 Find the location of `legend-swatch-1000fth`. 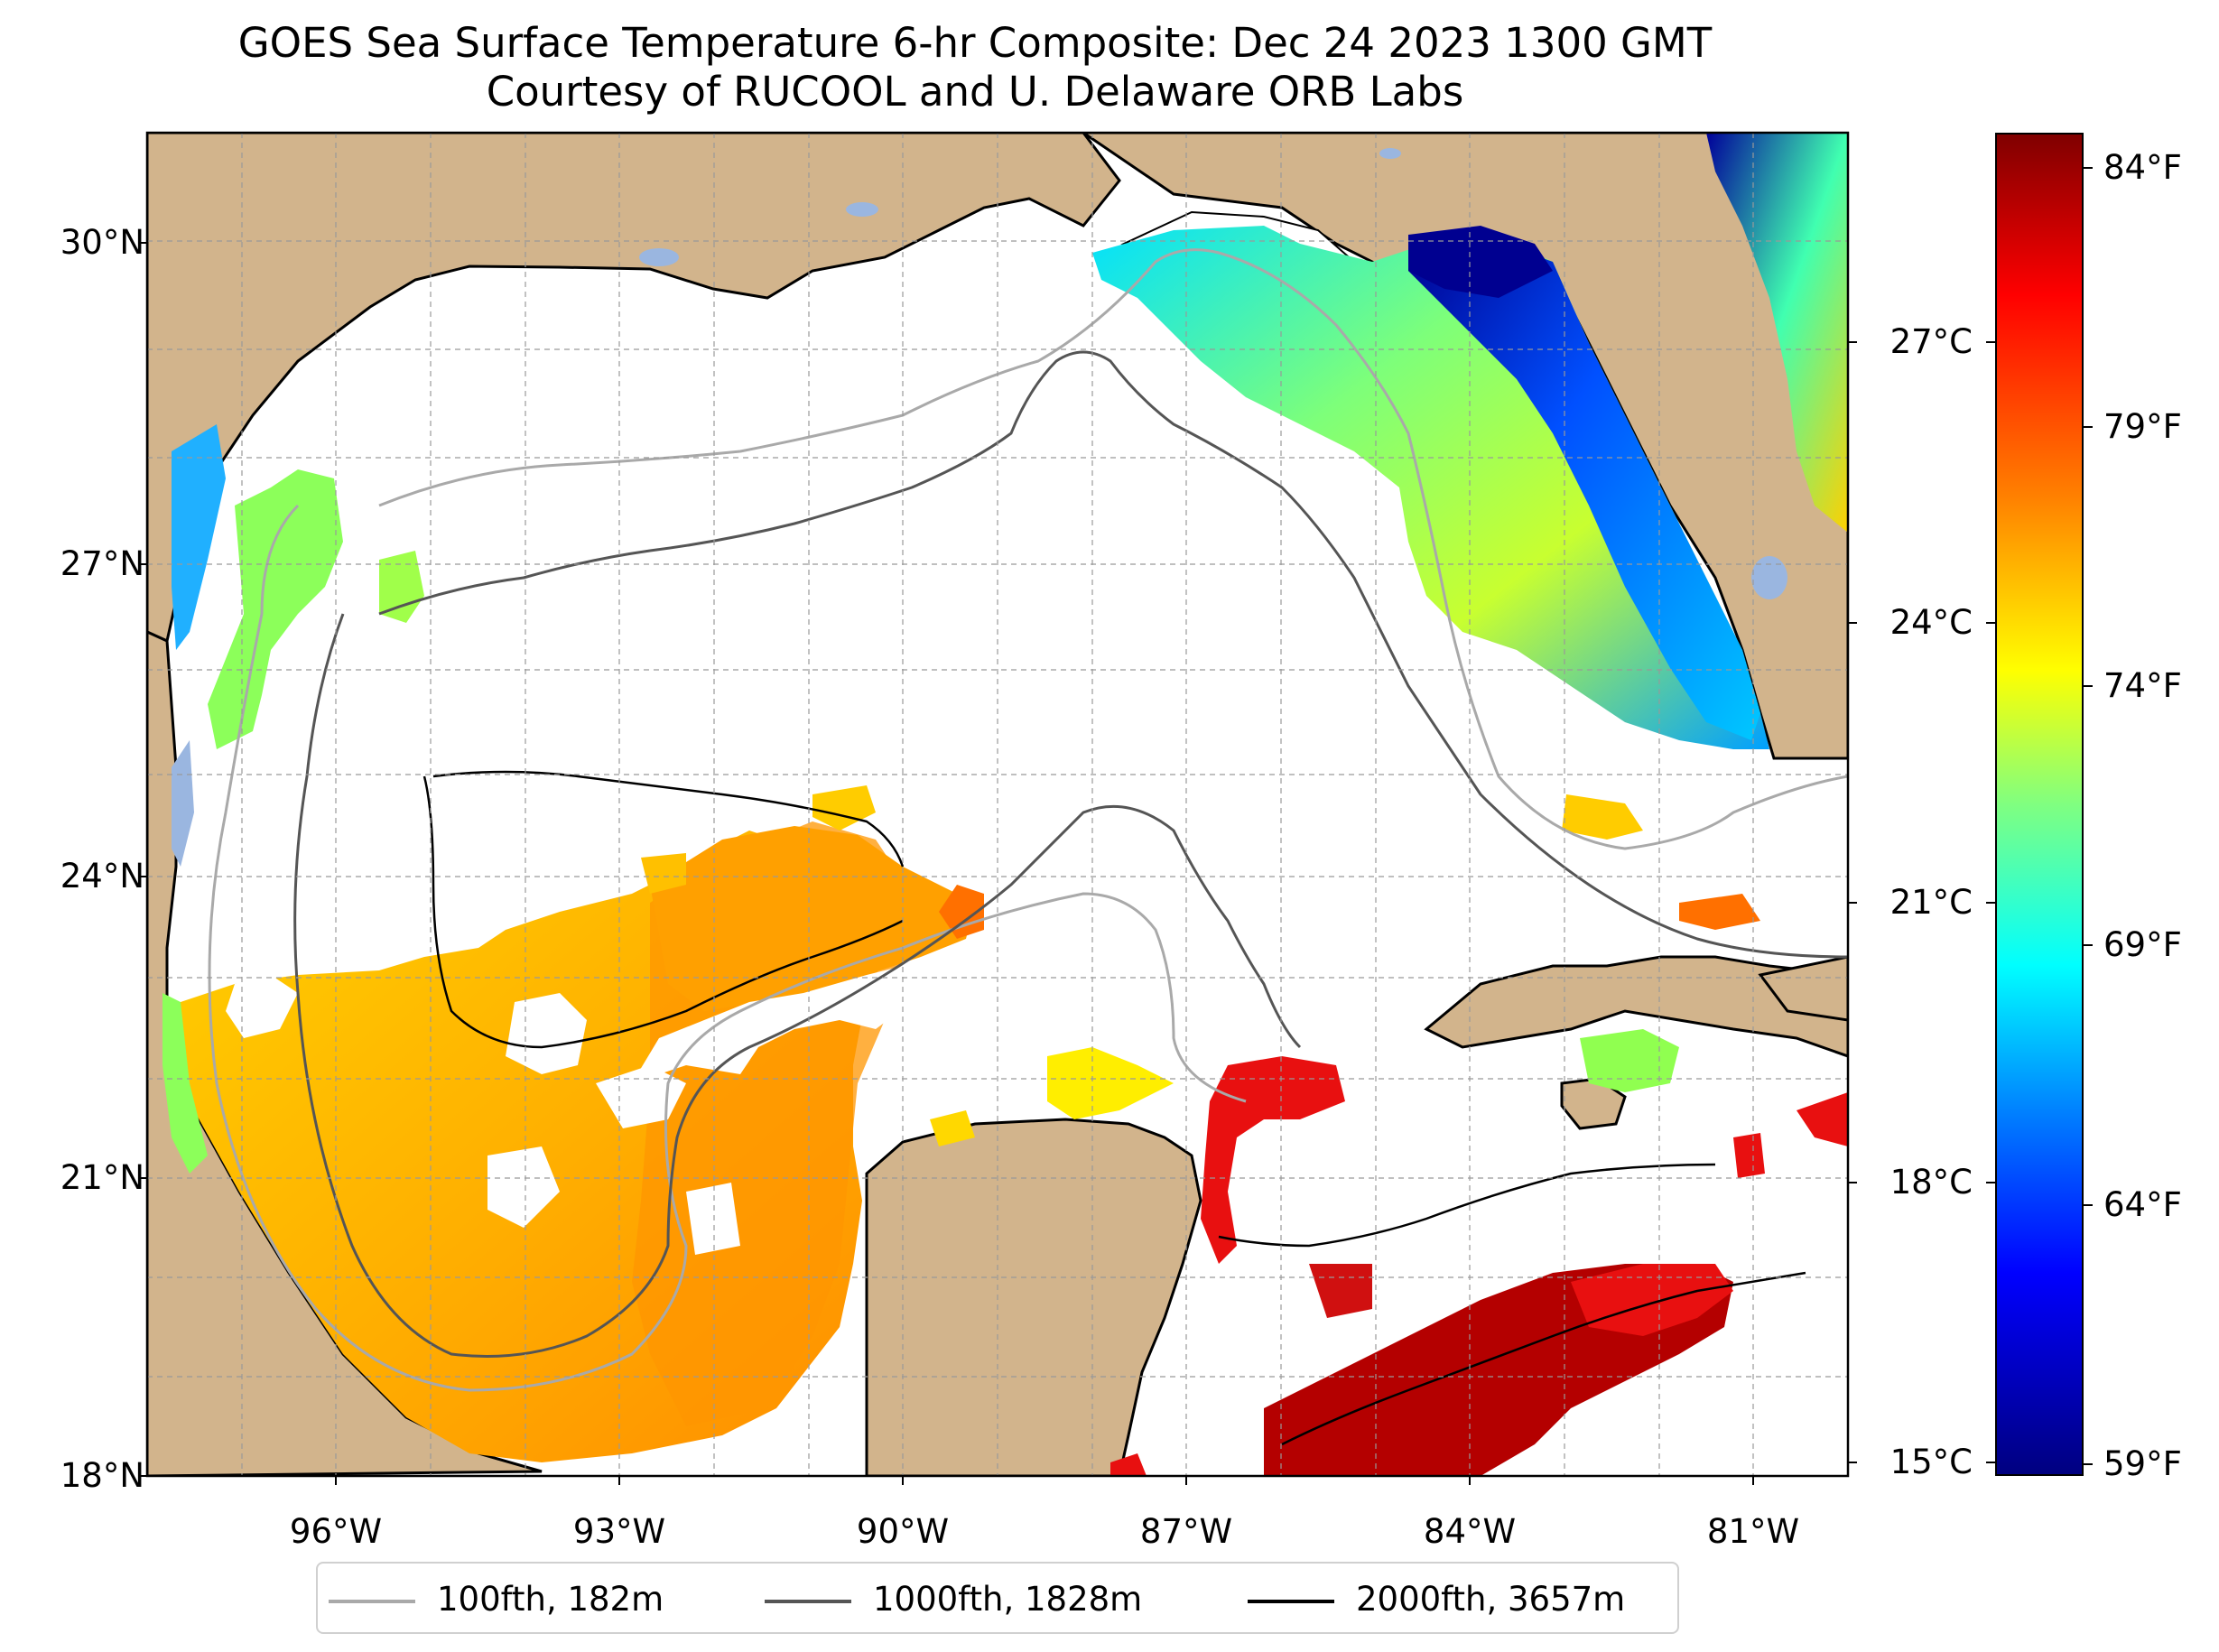

legend-swatch-1000fth is located at coordinates (808, 1601).